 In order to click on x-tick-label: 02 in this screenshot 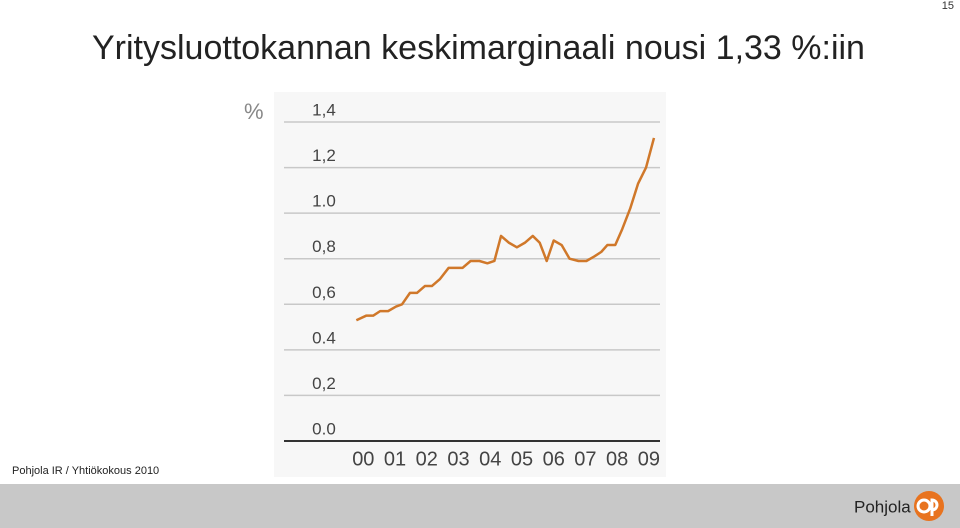, I will do `click(427, 459)`.